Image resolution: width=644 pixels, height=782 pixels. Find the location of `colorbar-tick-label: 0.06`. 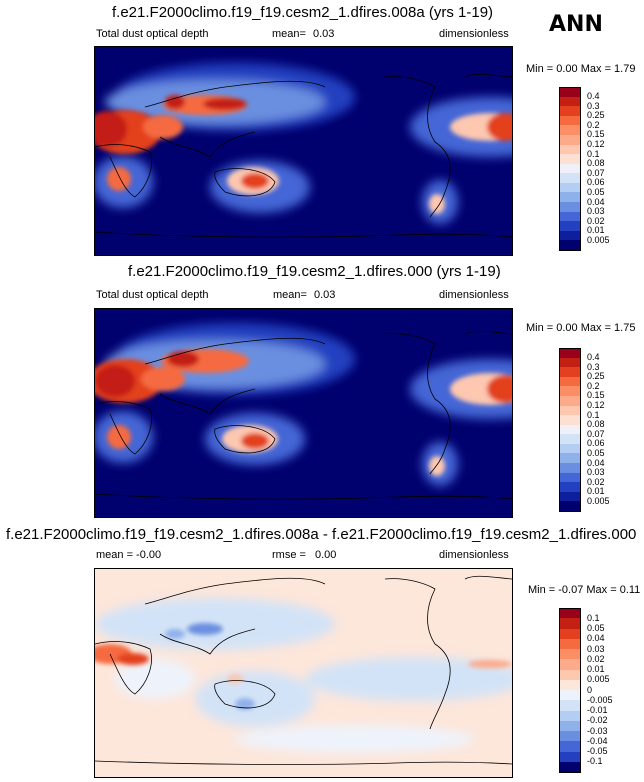

colorbar-tick-label: 0.06 is located at coordinates (596, 182).